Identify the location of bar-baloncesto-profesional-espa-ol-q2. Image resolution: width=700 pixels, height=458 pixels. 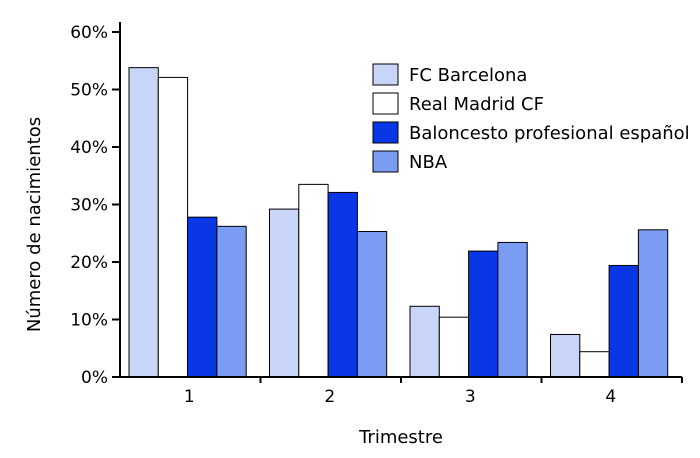
(342, 284).